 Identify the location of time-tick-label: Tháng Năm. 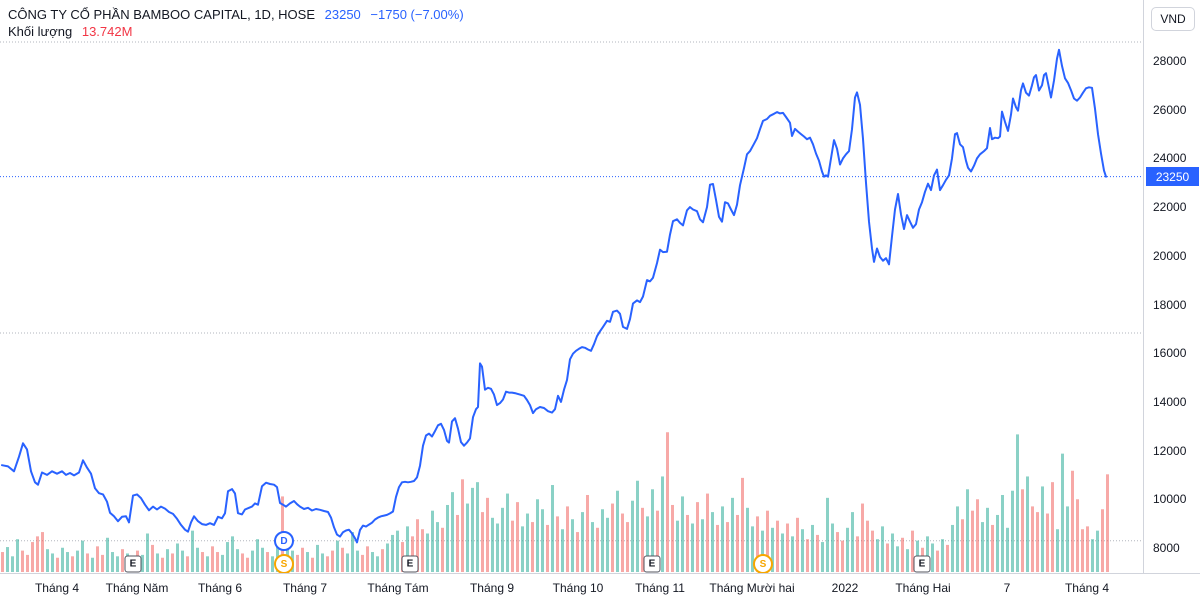
(137, 588).